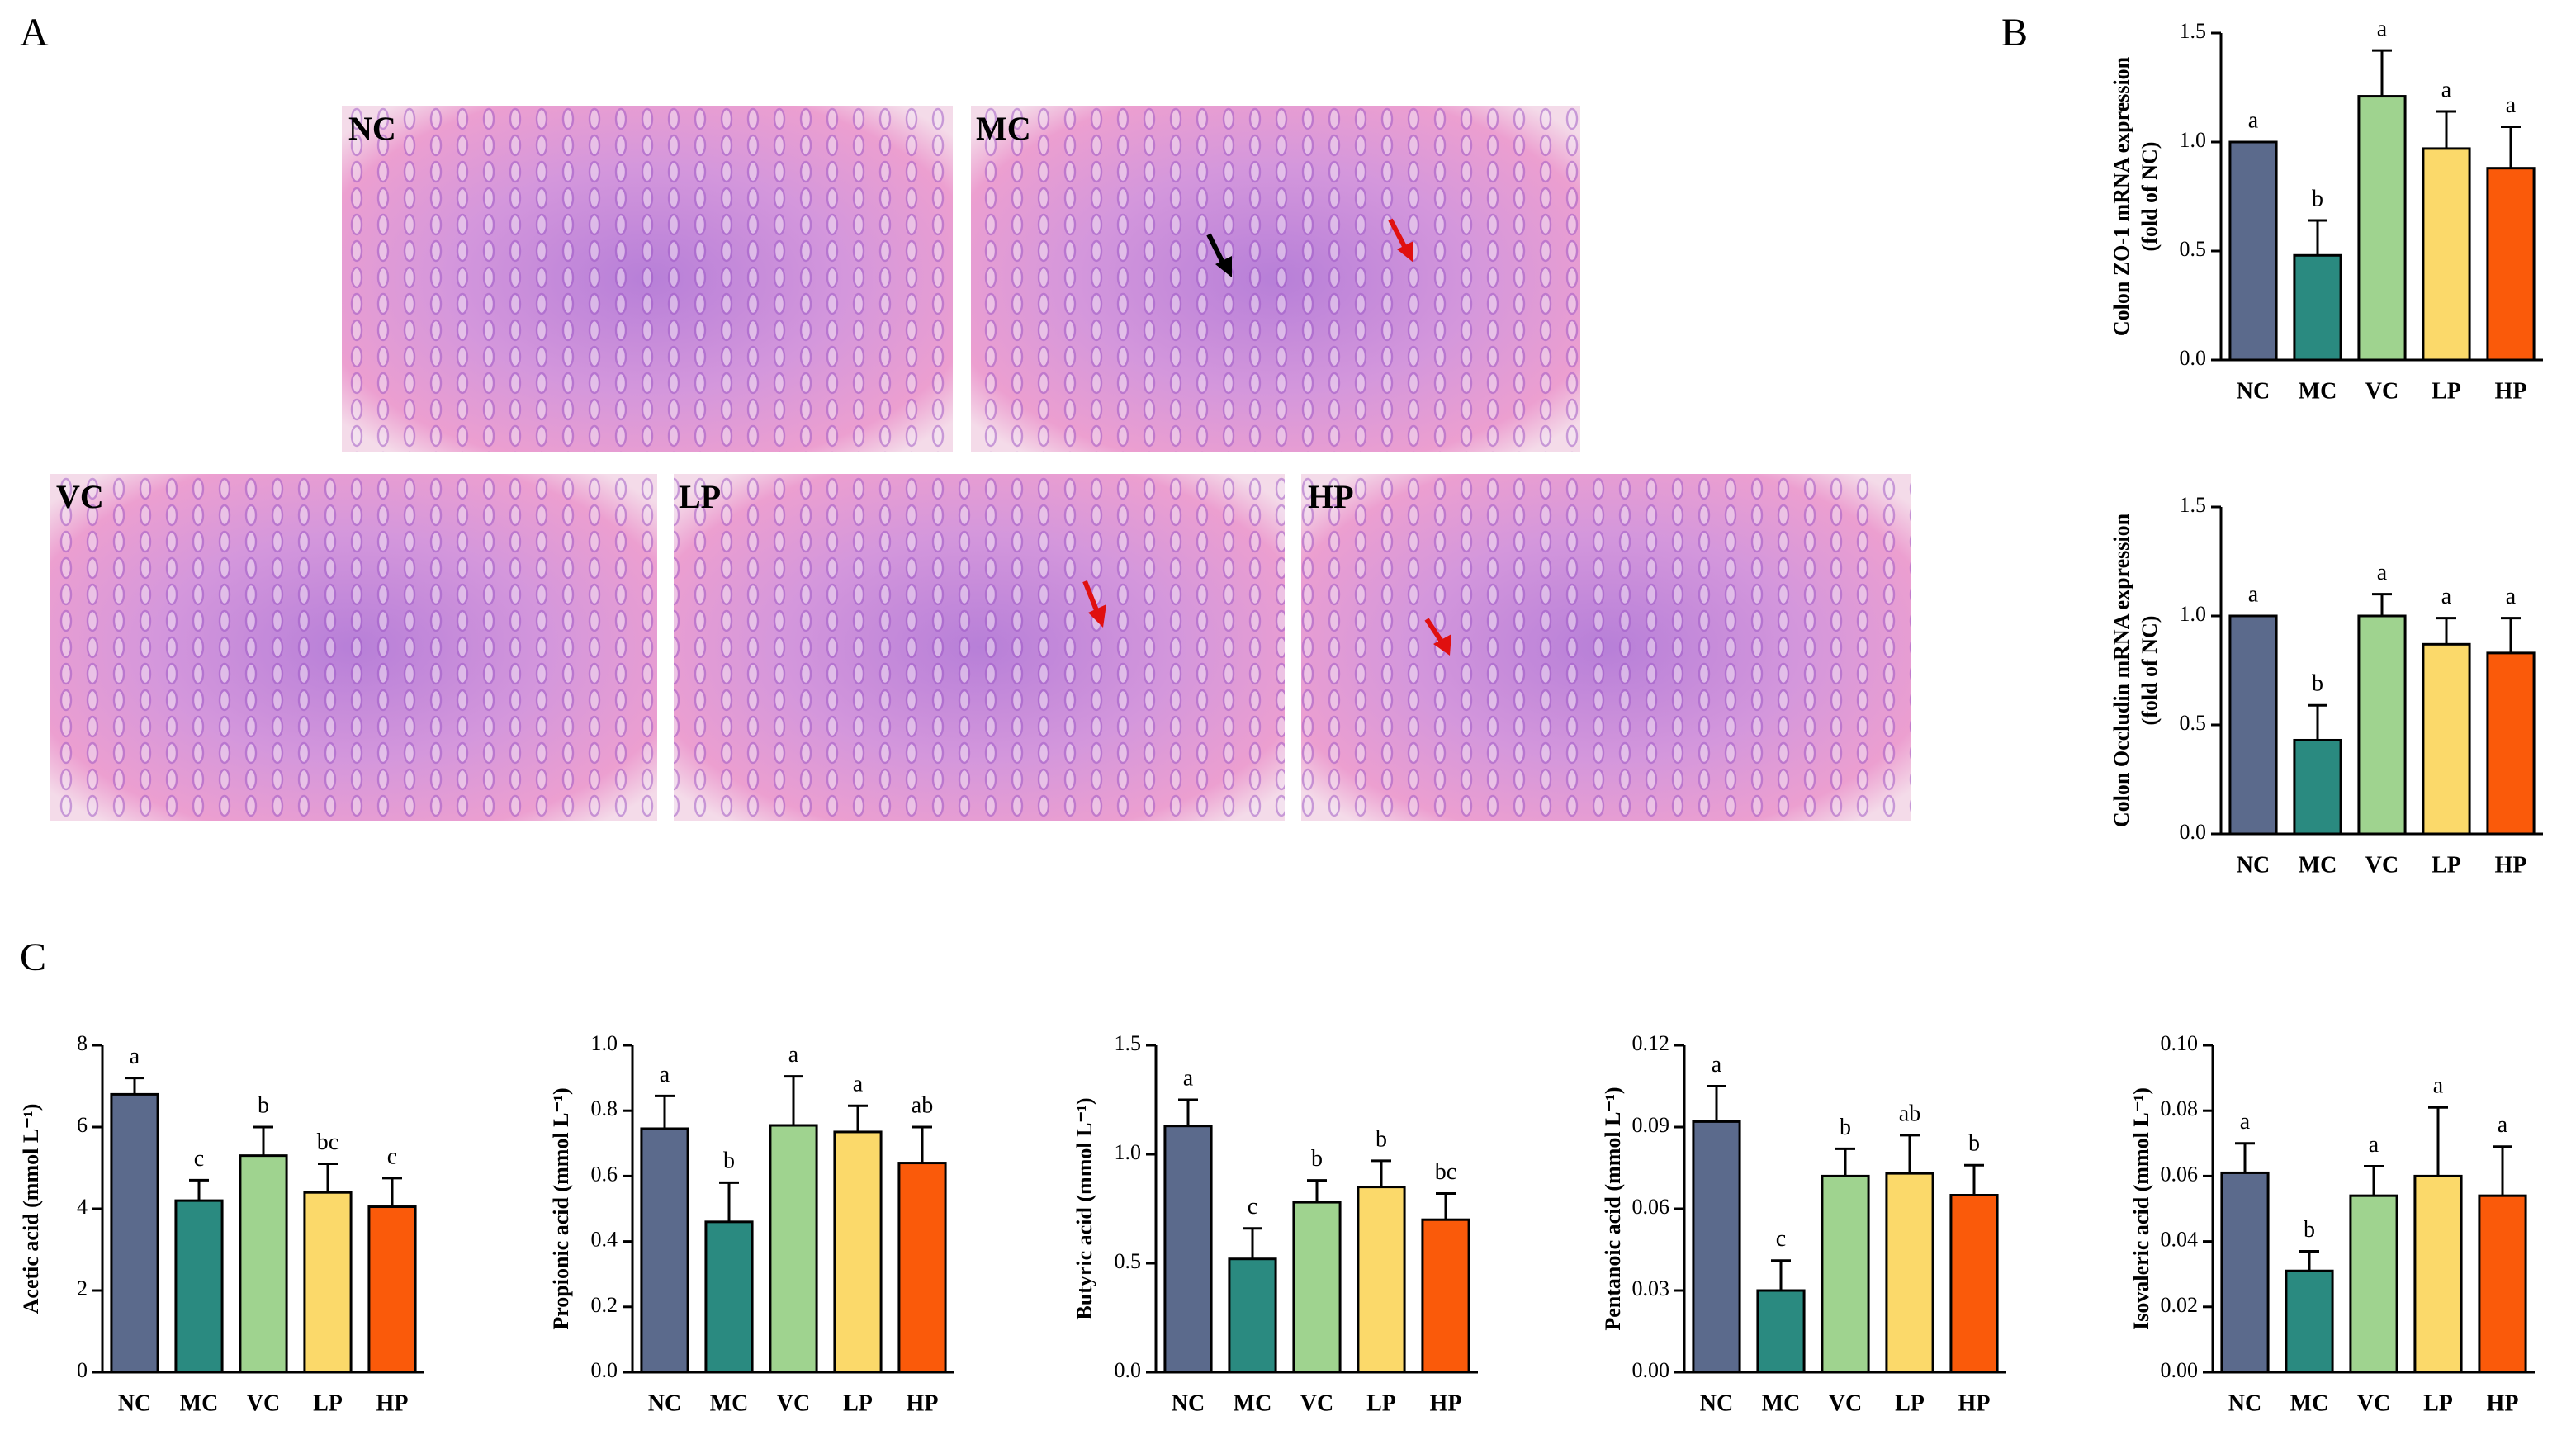  What do you see at coordinates (2193, 505) in the screenshot?
I see `y-tick-label: 1.5` at bounding box center [2193, 505].